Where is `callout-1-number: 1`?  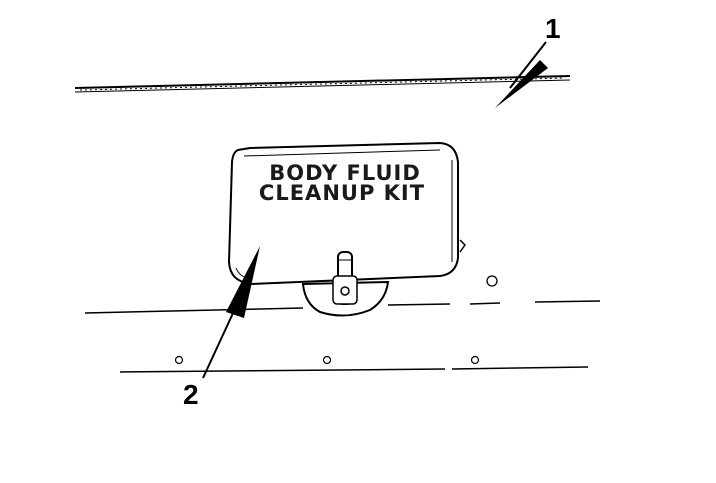 callout-1-number: 1 is located at coordinates (553, 28).